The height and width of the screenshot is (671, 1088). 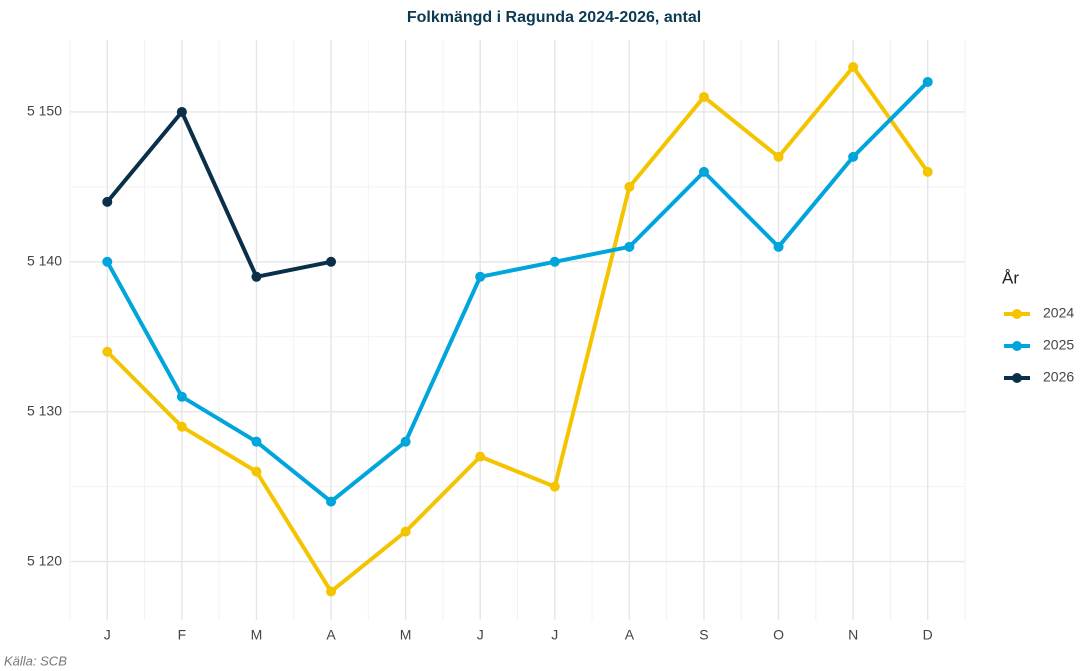 I want to click on chart-title: Folkmängd i Ragunda 2024-2026, antal, so click(x=554, y=17).